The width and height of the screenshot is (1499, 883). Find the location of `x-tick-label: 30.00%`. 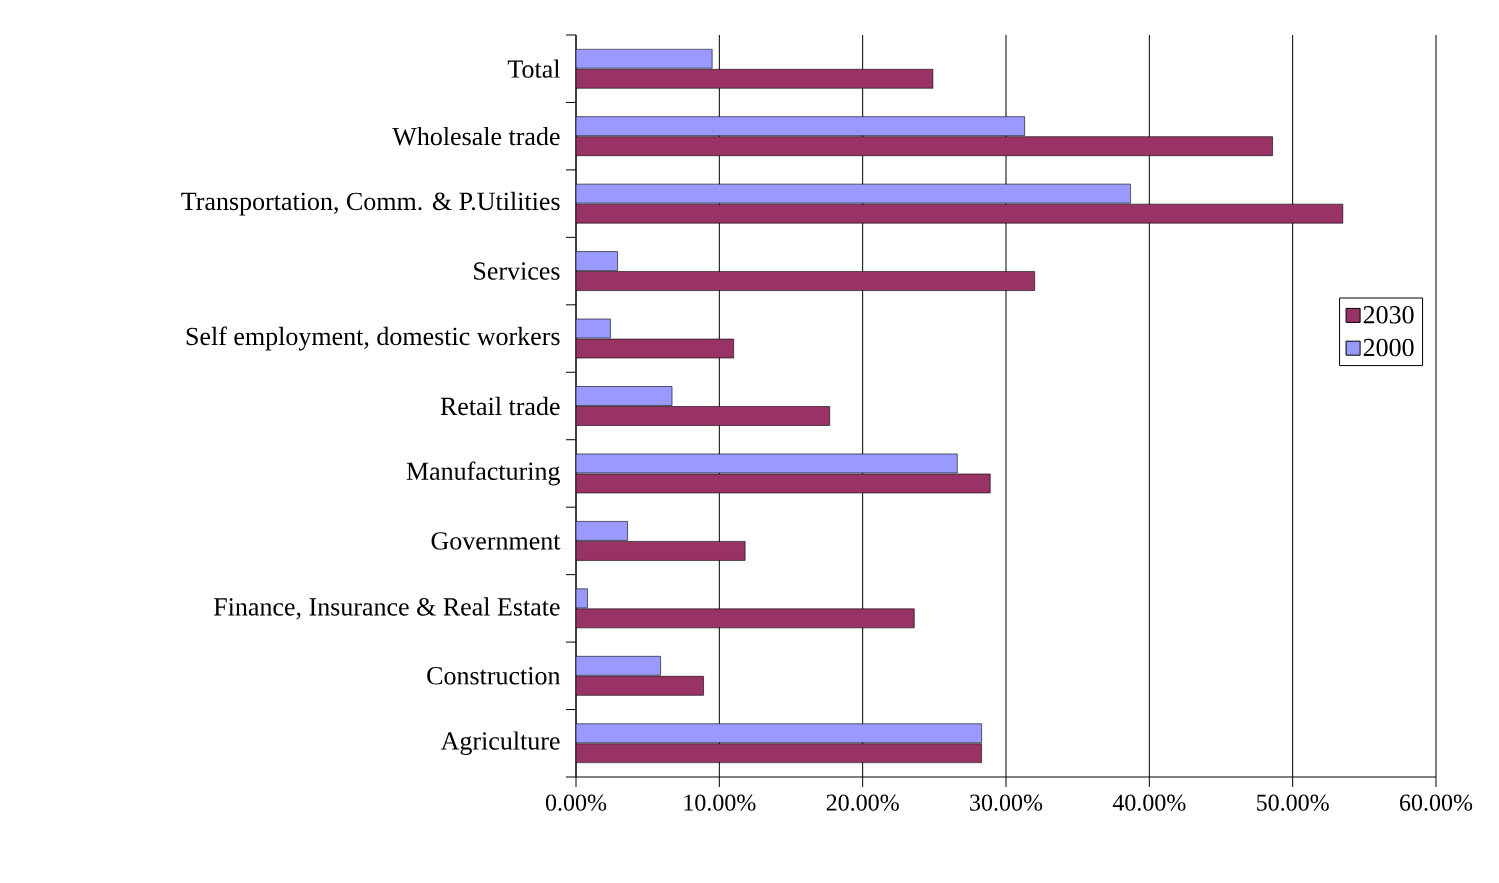

x-tick-label: 30.00% is located at coordinates (1006, 802).